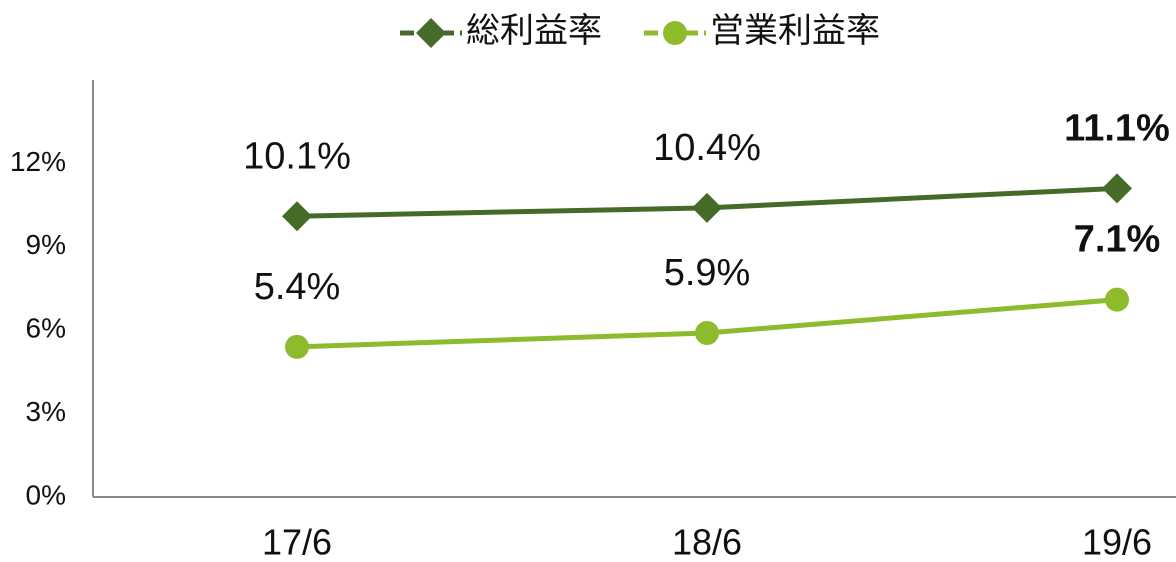 This screenshot has width=1176, height=562. What do you see at coordinates (707, 542) in the screenshot?
I see `x-tick-label: 18/6` at bounding box center [707, 542].